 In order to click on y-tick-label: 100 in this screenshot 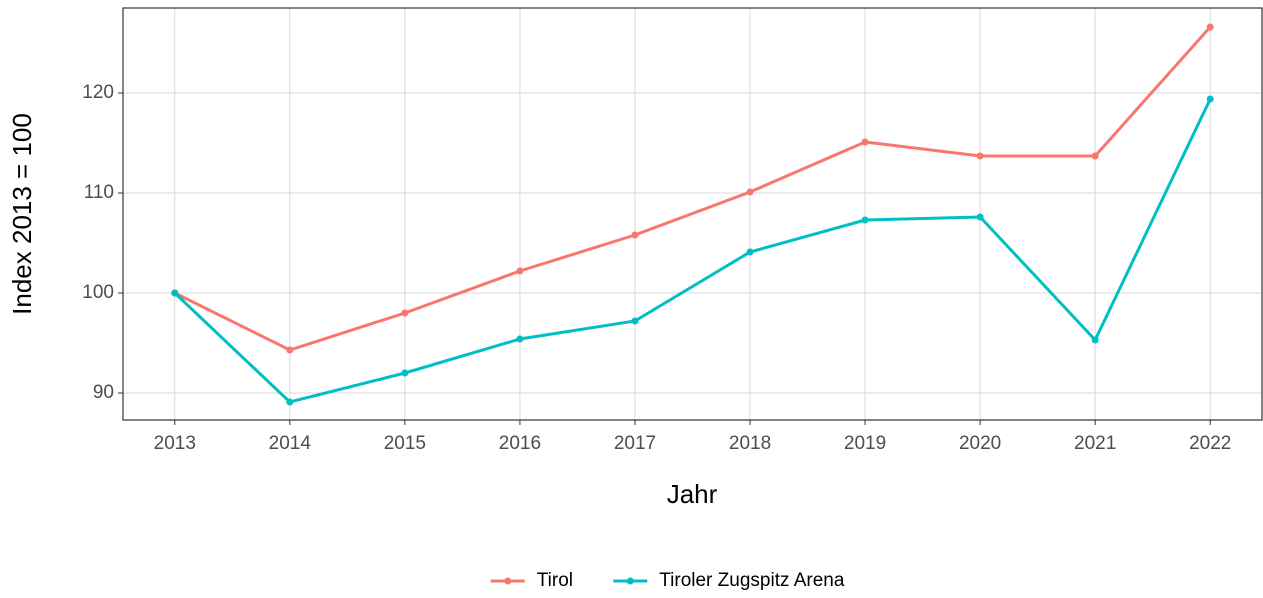, I will do `click(98, 292)`.